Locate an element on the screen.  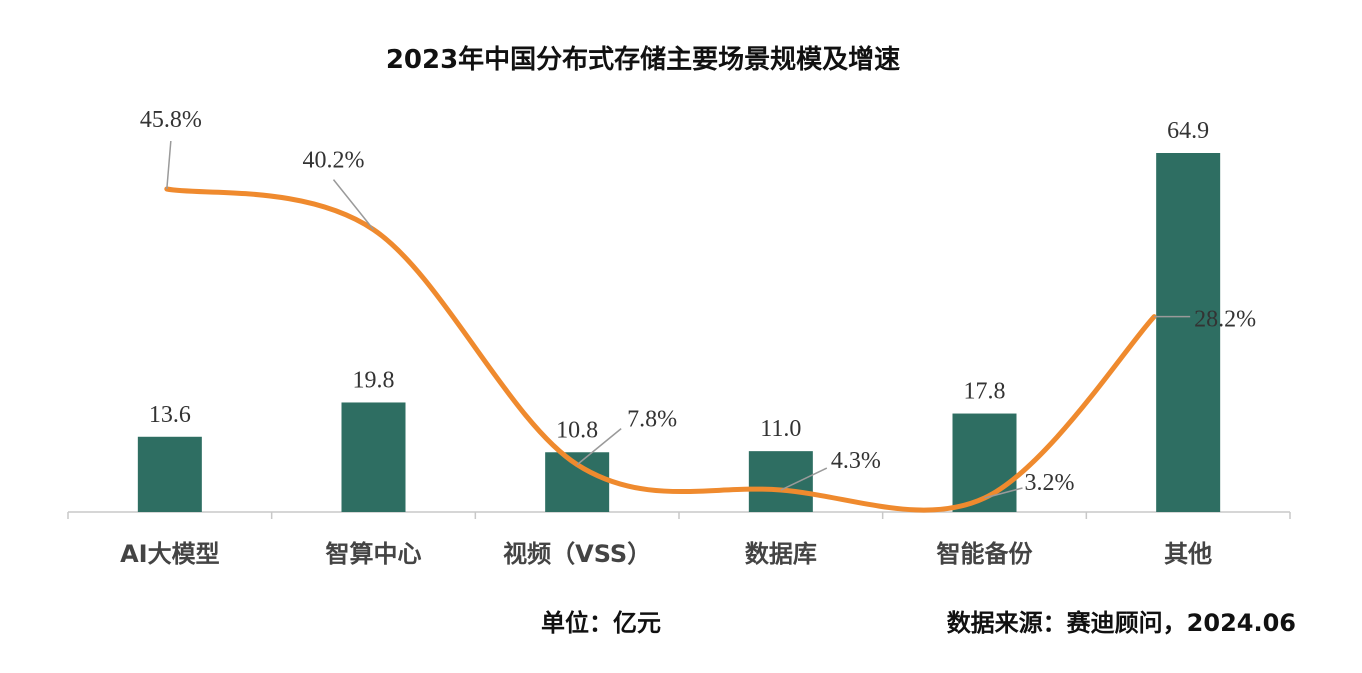
x-tick-label: 智算中心 is located at coordinates (374, 554).